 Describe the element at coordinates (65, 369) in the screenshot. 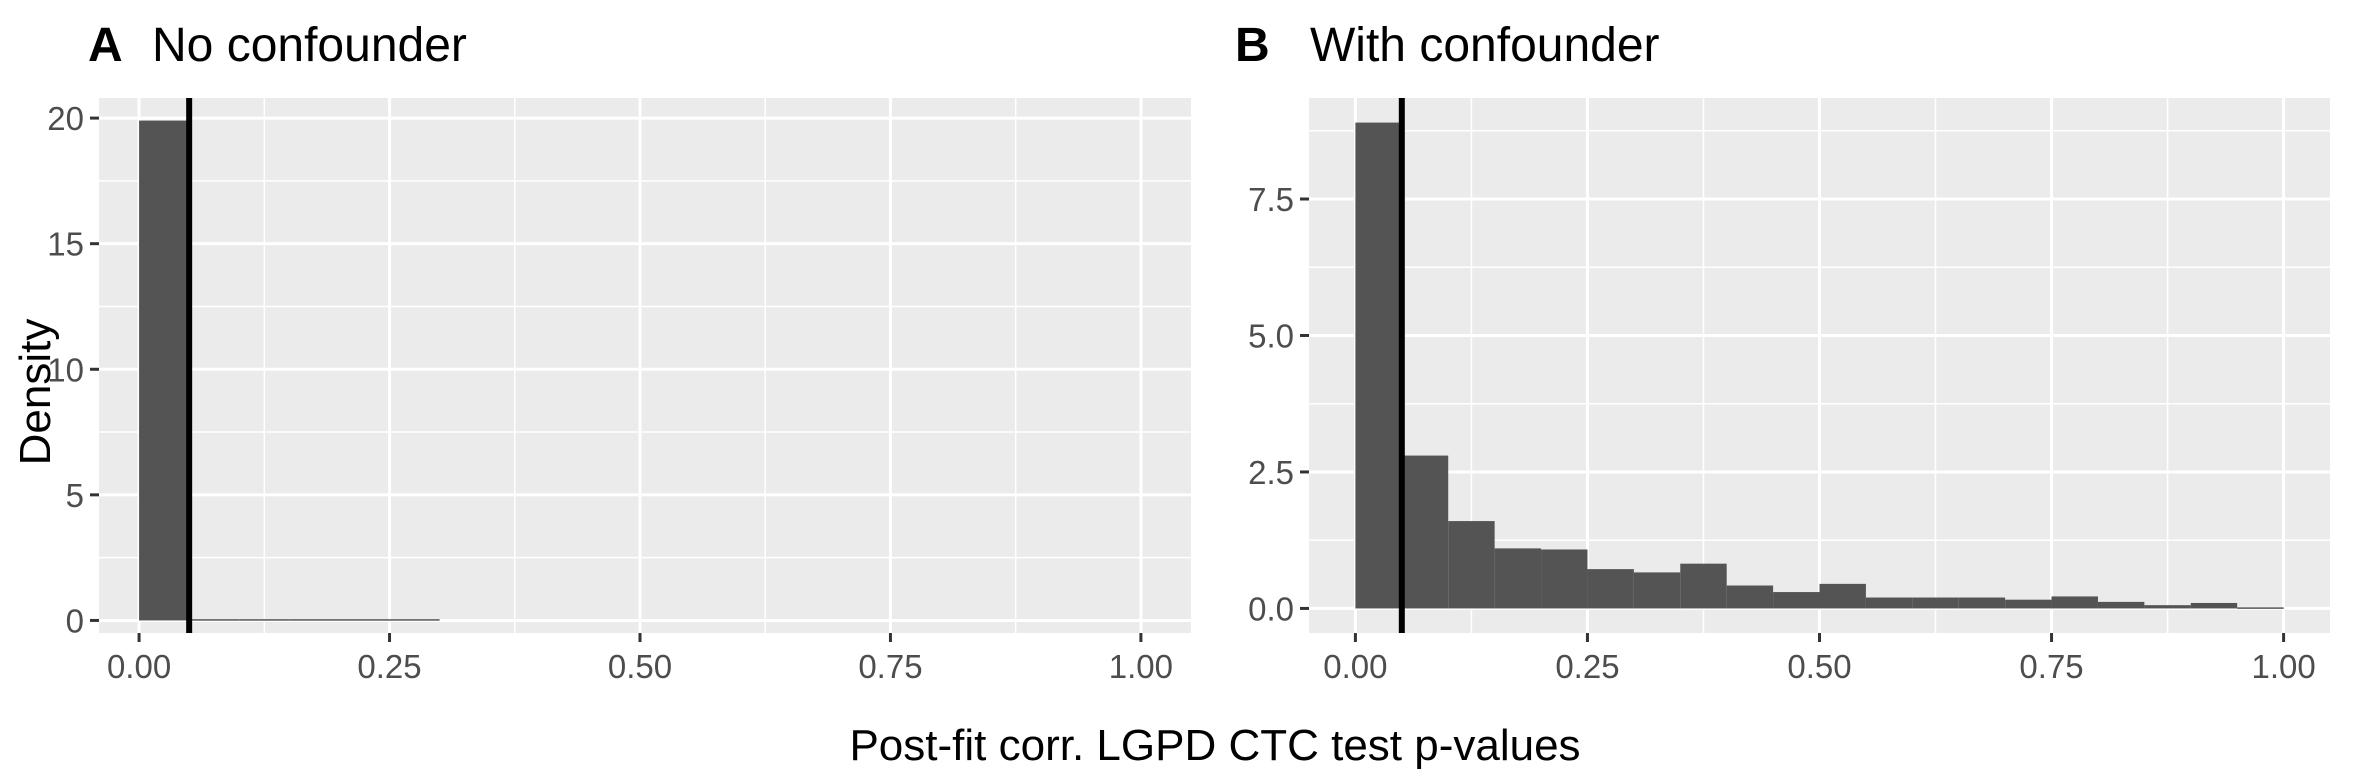

I see `y-tick-label: 10` at that location.